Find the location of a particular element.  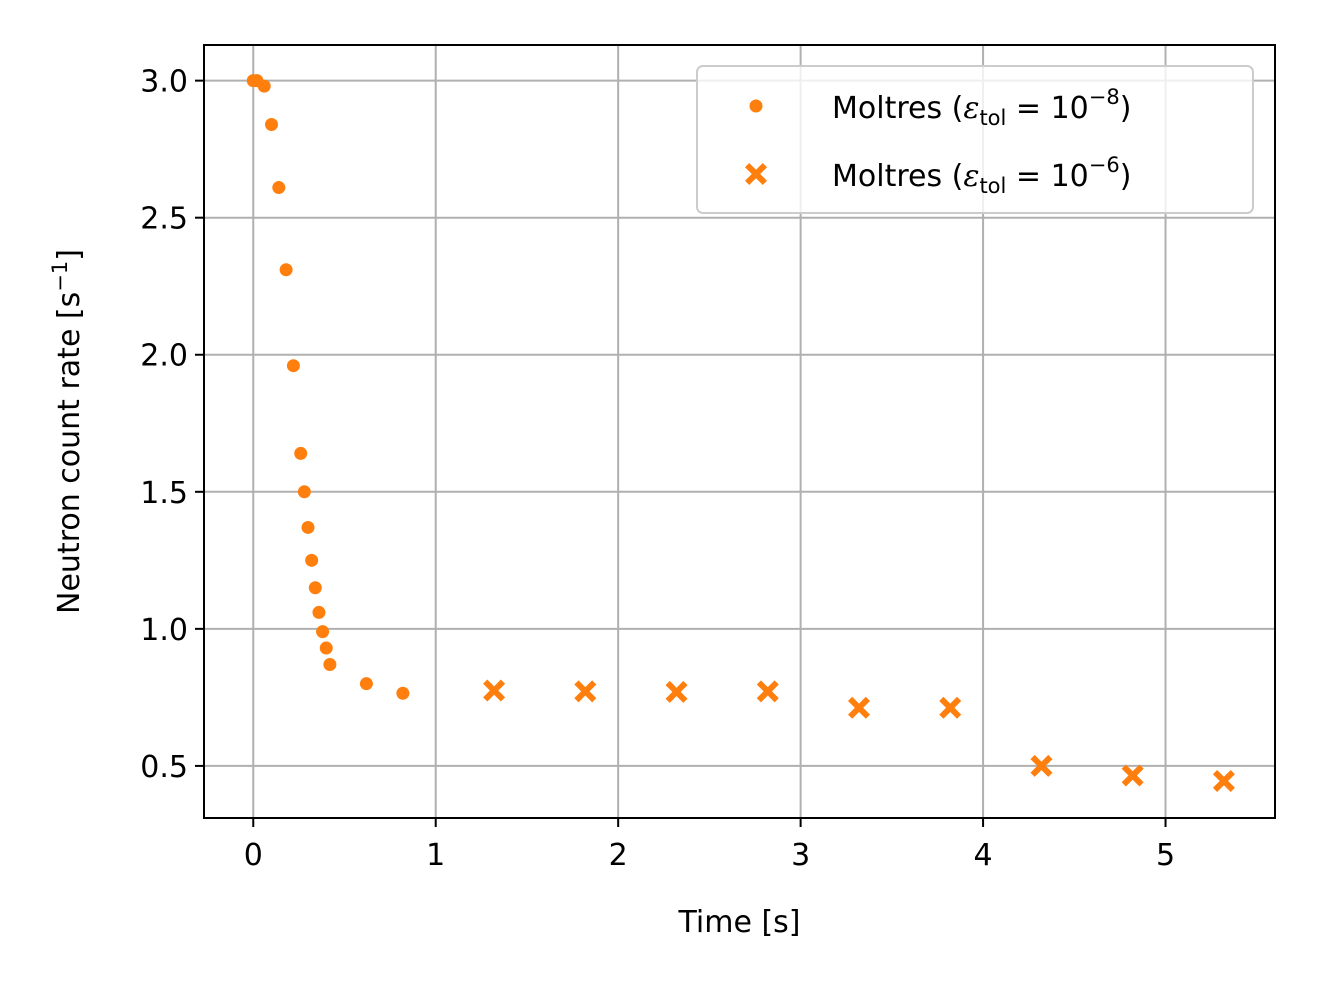

x-tick-label: 5 is located at coordinates (1165, 855).